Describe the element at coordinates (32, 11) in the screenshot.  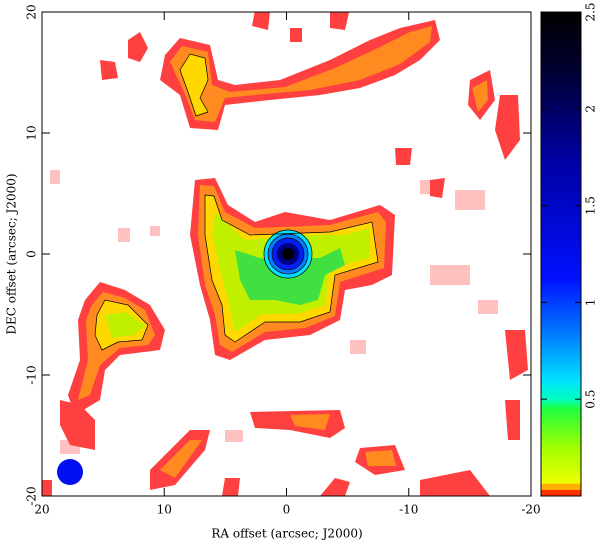
I see `y-tick-label: 20` at that location.